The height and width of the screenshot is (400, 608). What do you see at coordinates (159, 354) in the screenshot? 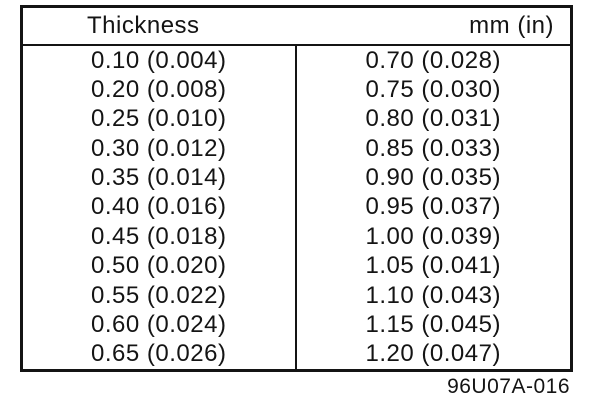
I see `table-cell: 0.65 (0.026)` at bounding box center [159, 354].